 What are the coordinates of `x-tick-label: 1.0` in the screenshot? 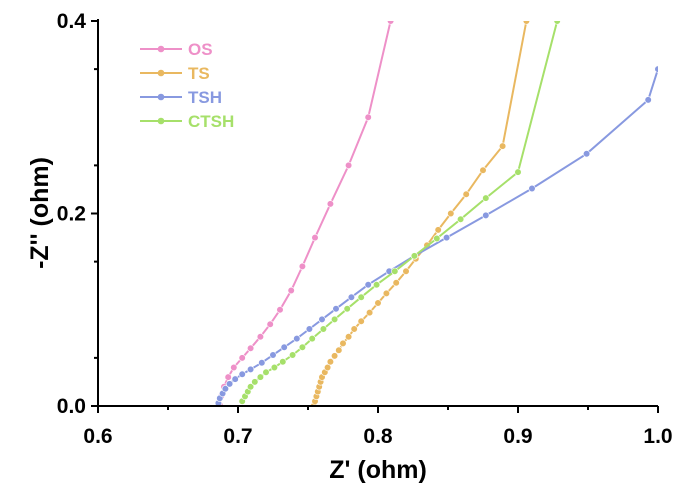 It's located at (657, 436).